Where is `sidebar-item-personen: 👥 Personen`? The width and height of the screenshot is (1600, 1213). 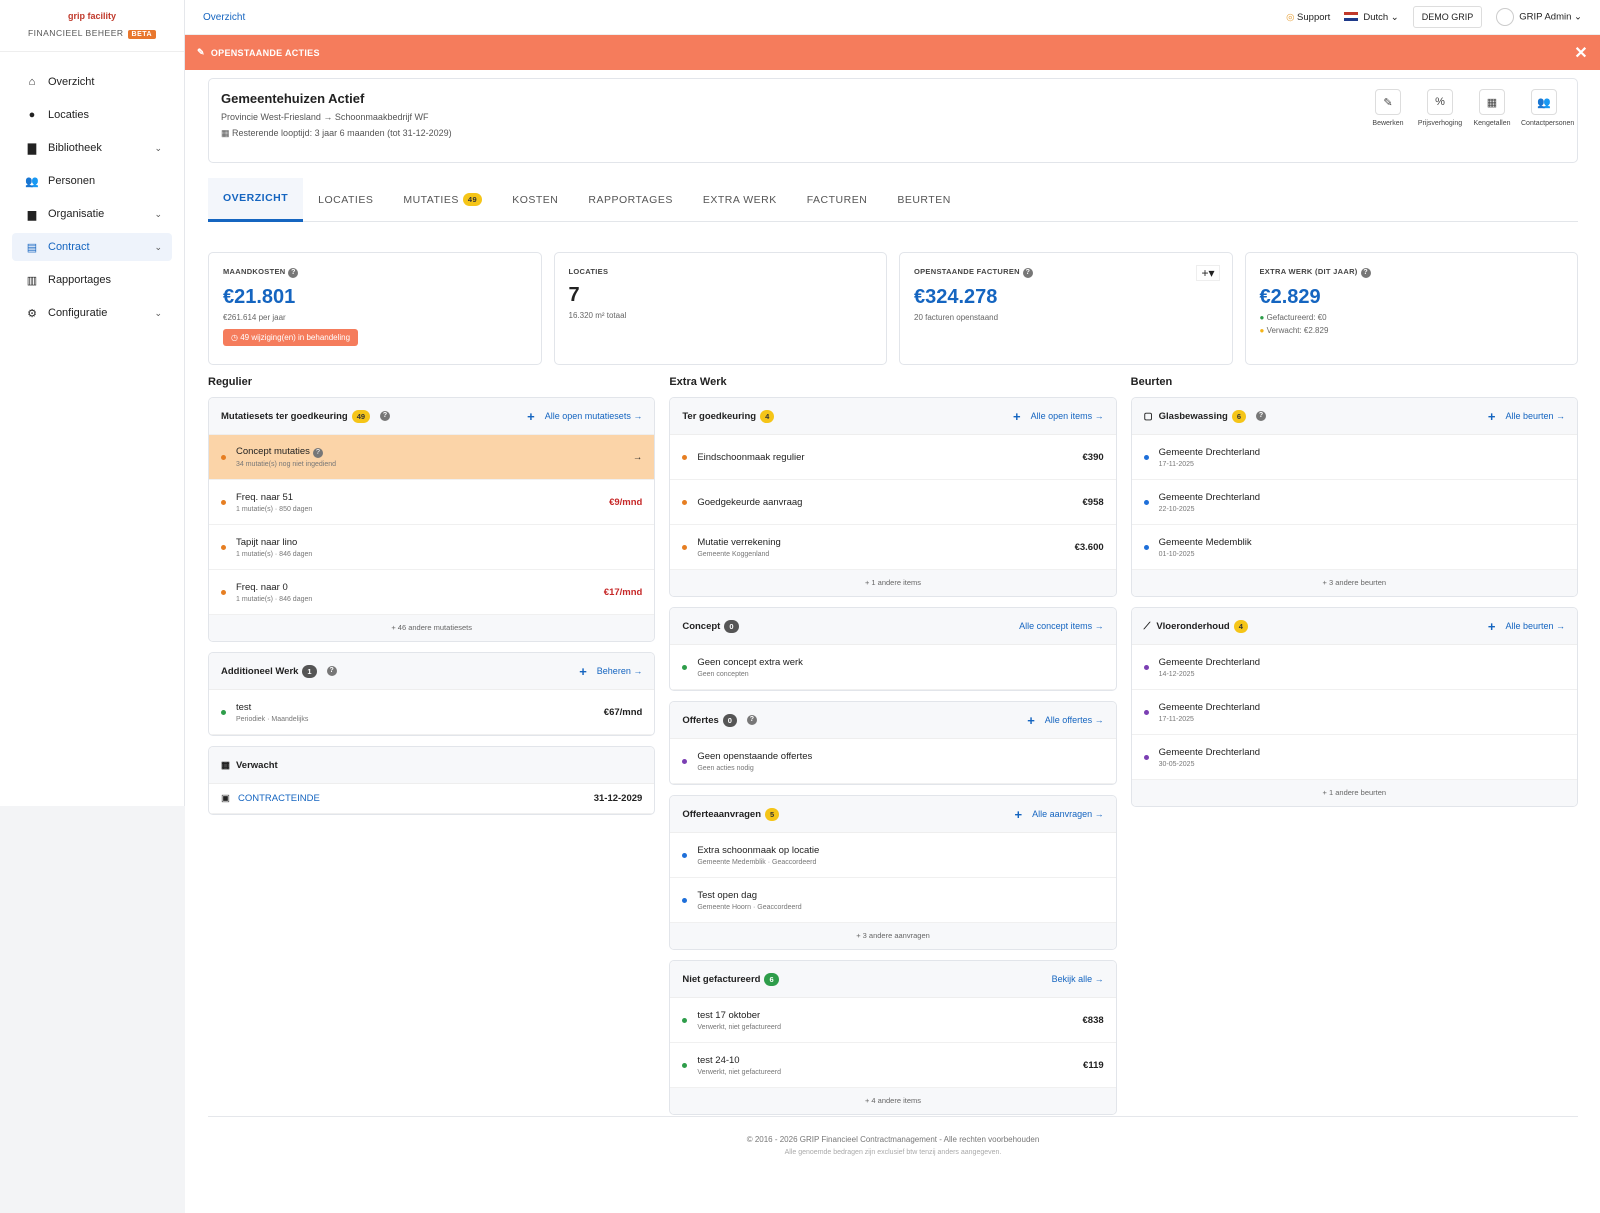 sidebar-item-personen: 👥 Personen is located at coordinates (92, 181).